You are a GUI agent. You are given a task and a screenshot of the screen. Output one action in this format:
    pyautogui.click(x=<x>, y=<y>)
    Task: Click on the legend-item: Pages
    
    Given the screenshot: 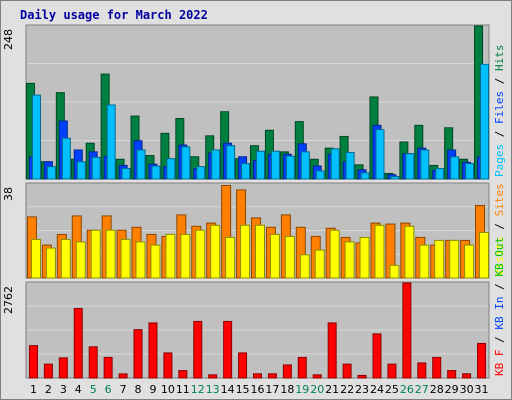 What is the action you would take?
    pyautogui.click(x=499, y=160)
    